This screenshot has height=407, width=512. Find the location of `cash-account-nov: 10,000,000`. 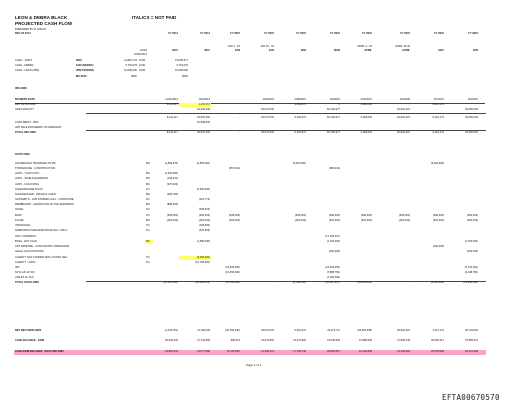

cash-account-nov: 10,000,000 is located at coordinates (181, 71).